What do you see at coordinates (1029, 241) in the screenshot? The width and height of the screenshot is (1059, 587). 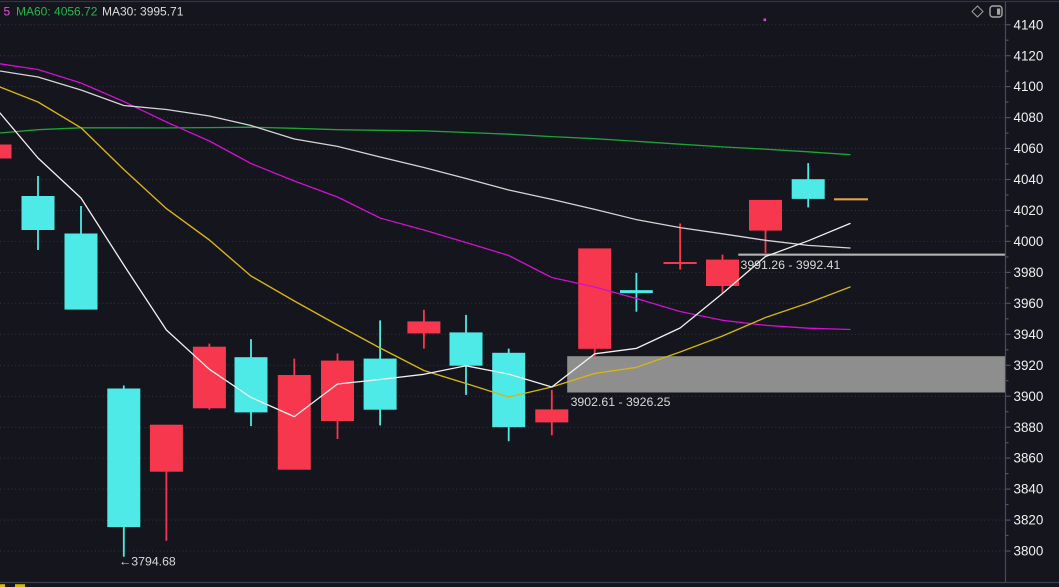 I see `svg-text: 4000` at bounding box center [1029, 241].